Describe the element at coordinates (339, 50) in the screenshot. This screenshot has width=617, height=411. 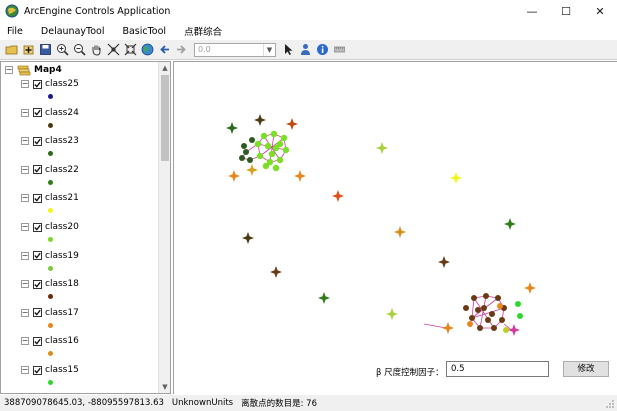
I see `measure-icon` at that location.